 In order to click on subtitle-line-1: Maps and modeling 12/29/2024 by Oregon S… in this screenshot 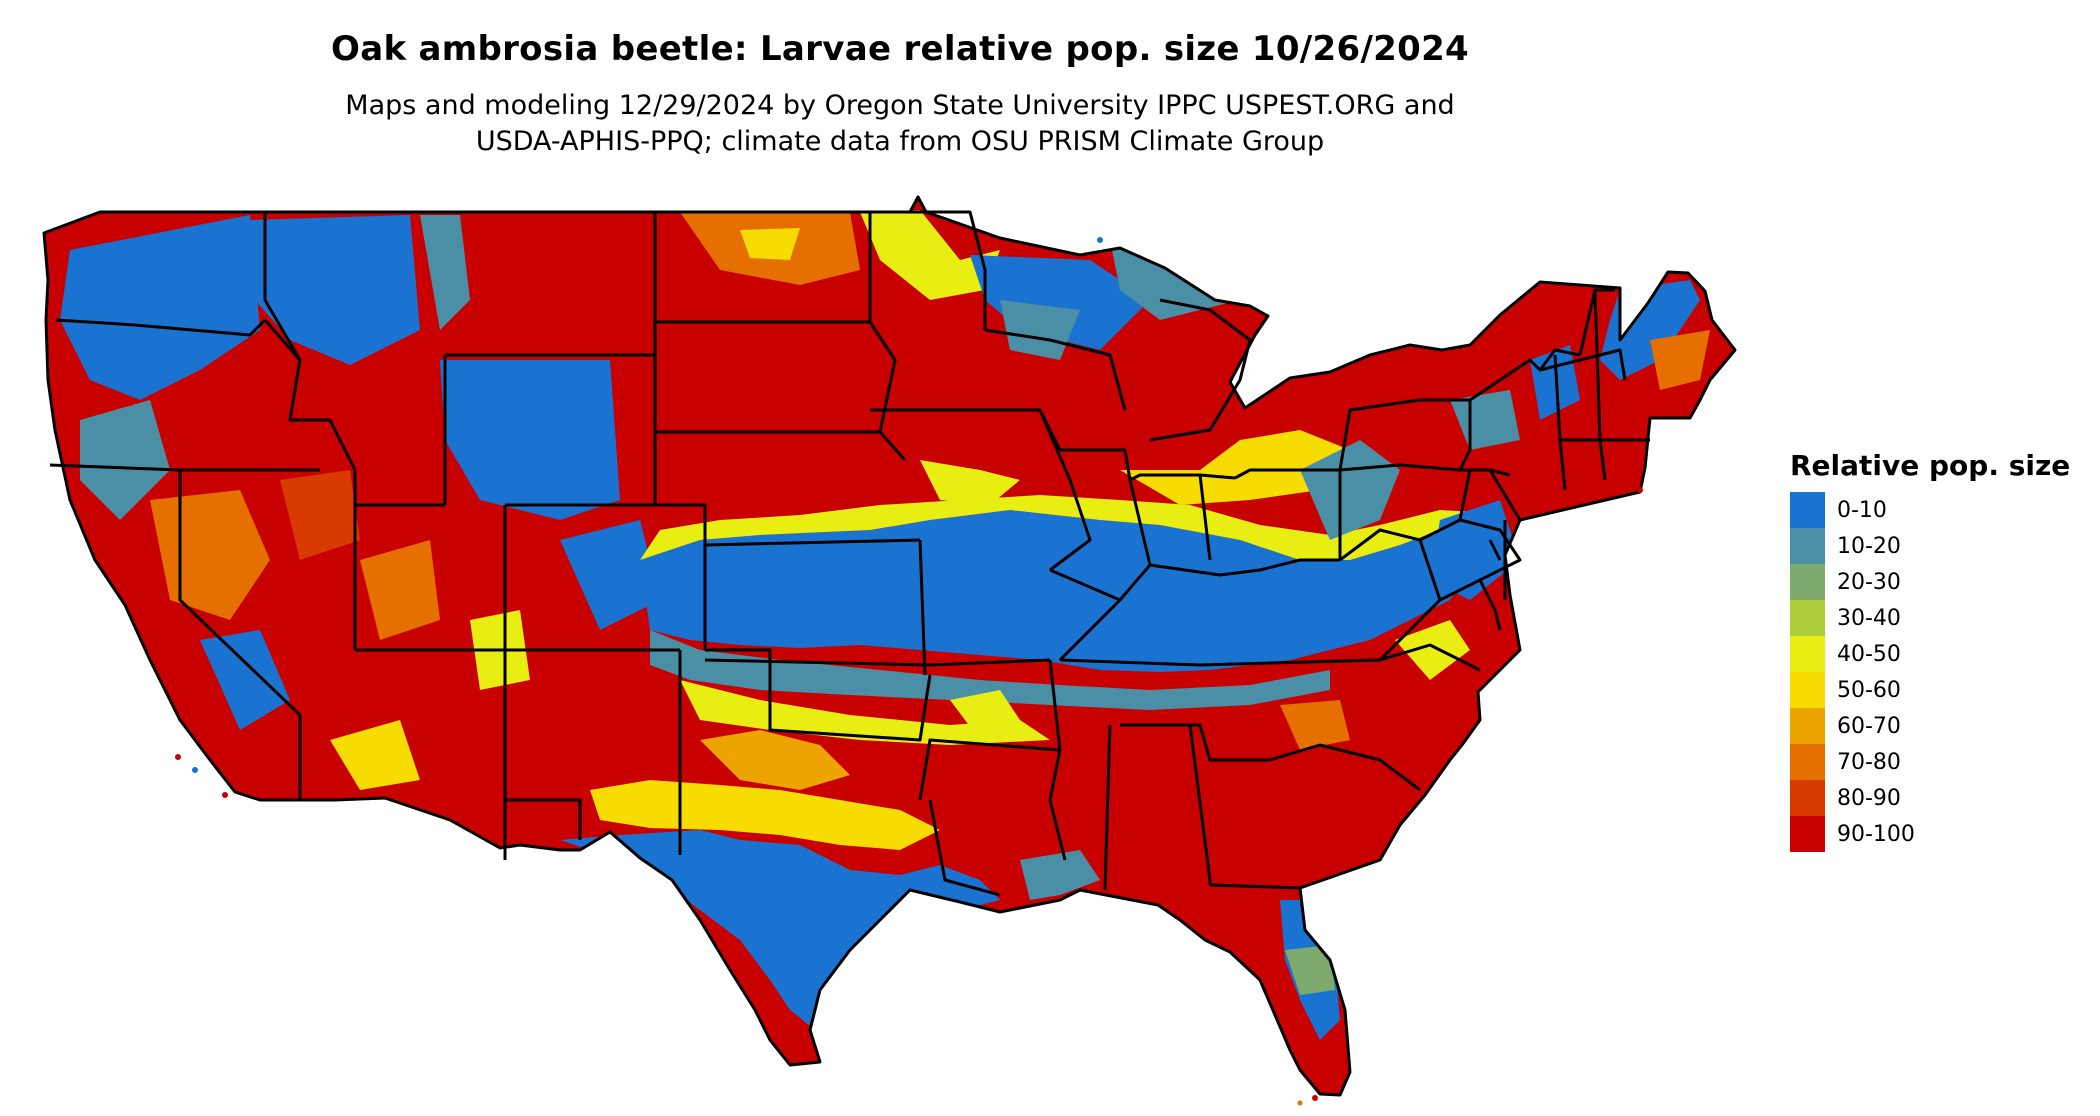, I will do `click(900, 105)`.